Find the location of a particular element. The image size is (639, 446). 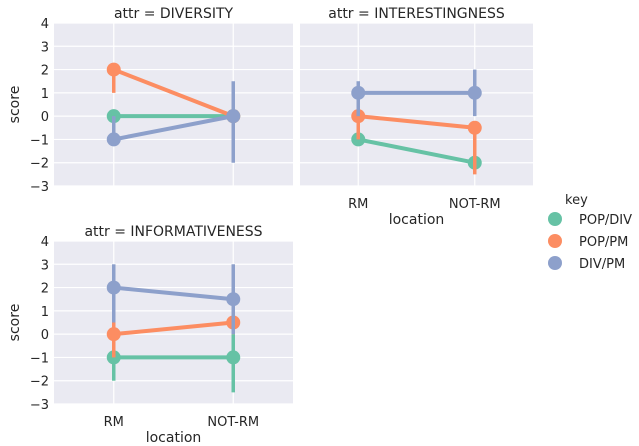

legend-entry: POP/DIV is located at coordinates (605, 220).